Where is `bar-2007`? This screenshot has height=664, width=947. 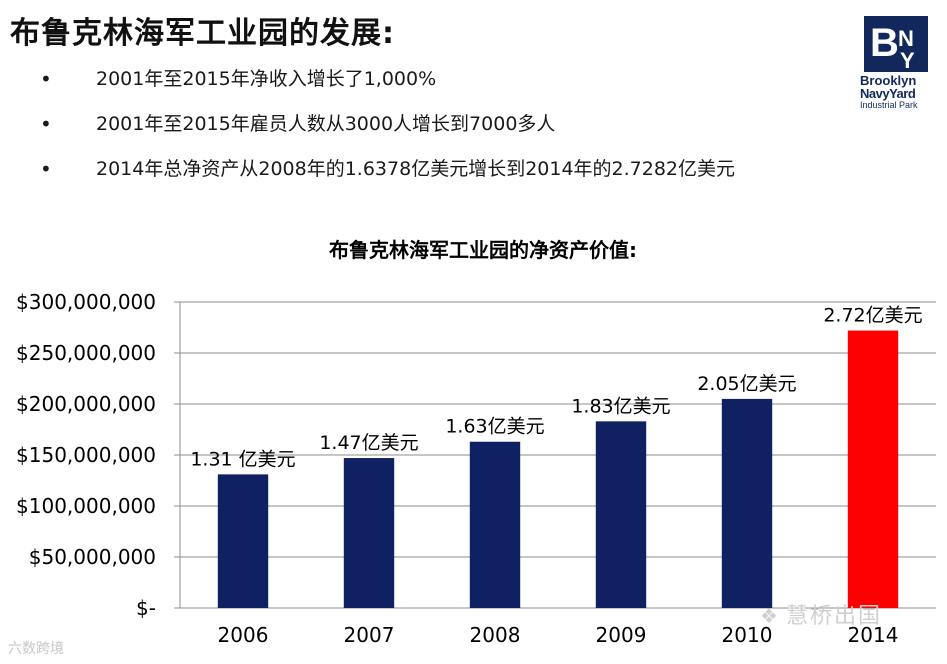 bar-2007 is located at coordinates (369, 533).